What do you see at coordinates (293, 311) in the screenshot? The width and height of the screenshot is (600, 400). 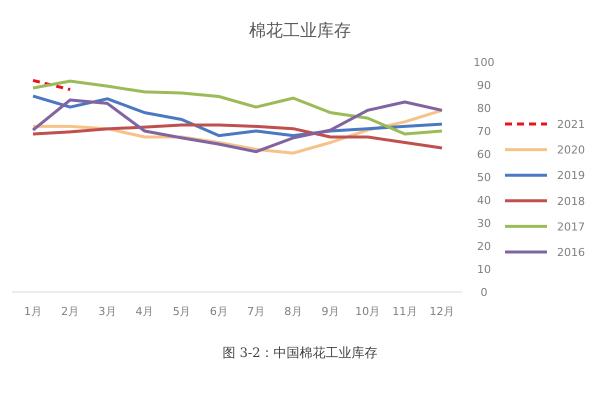 I see `x-tick-label: 8月` at bounding box center [293, 311].